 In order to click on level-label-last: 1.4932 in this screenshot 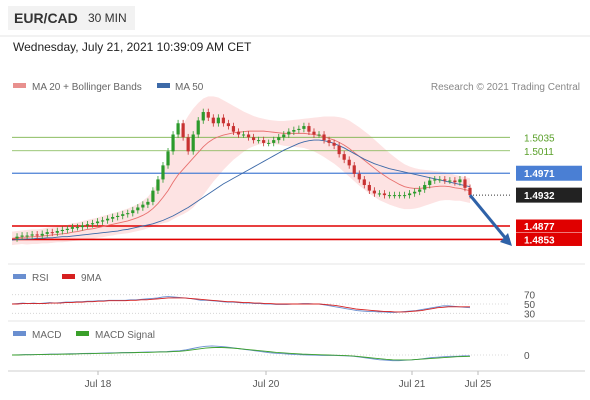, I will do `click(539, 196)`.